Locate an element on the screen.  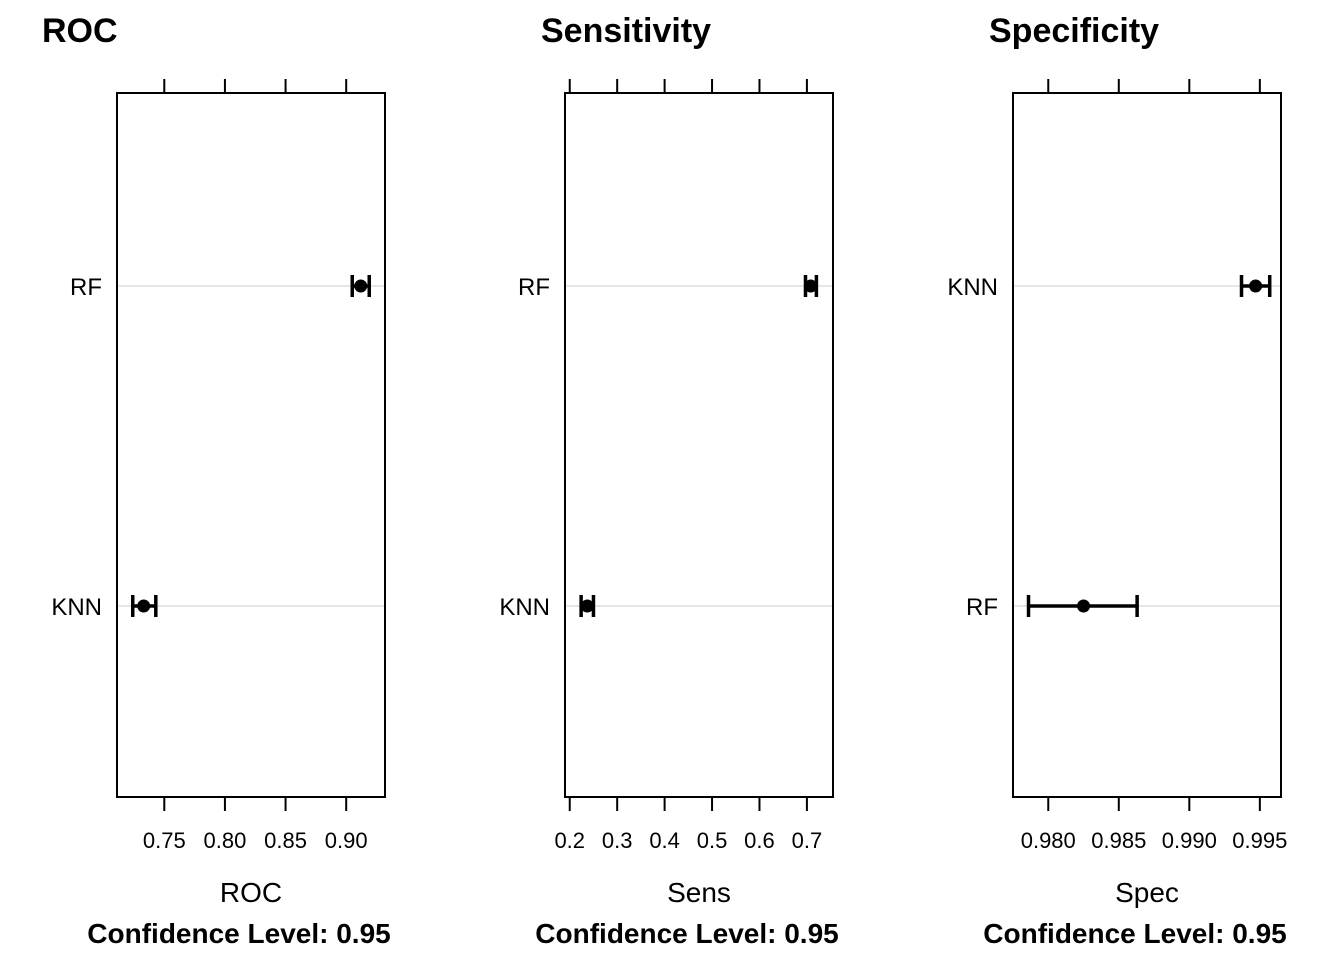
x-axis-label: ROC is located at coordinates (251, 892).